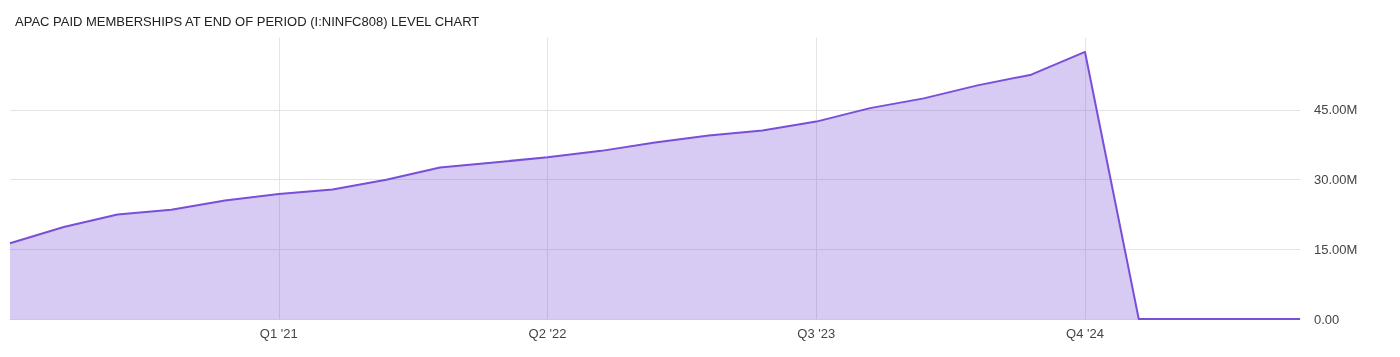 This screenshot has width=1400, height=357. Describe the element at coordinates (1085, 333) in the screenshot. I see `x-tick-label: Q4 '24` at that location.